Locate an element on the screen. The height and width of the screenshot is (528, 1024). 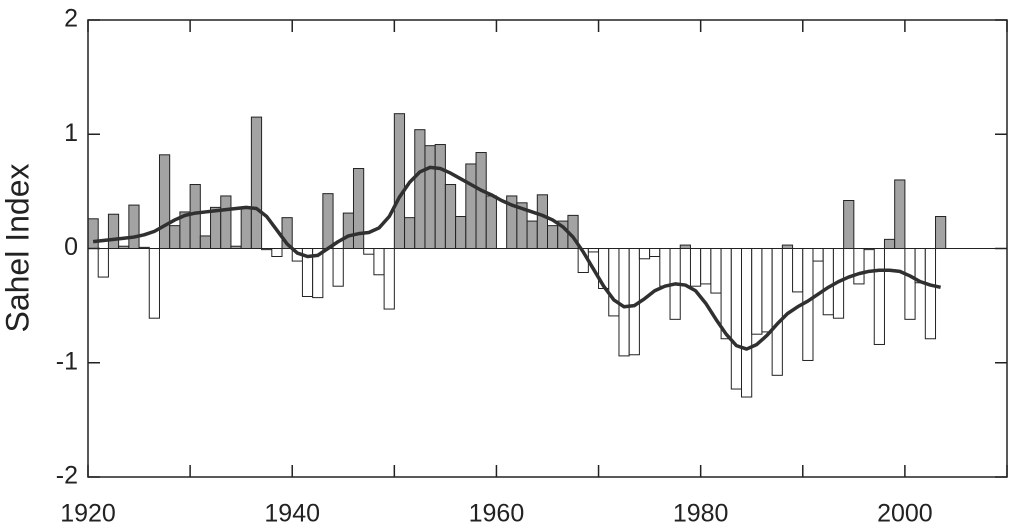
y-tick-label: 2 is located at coordinates (71, 19).